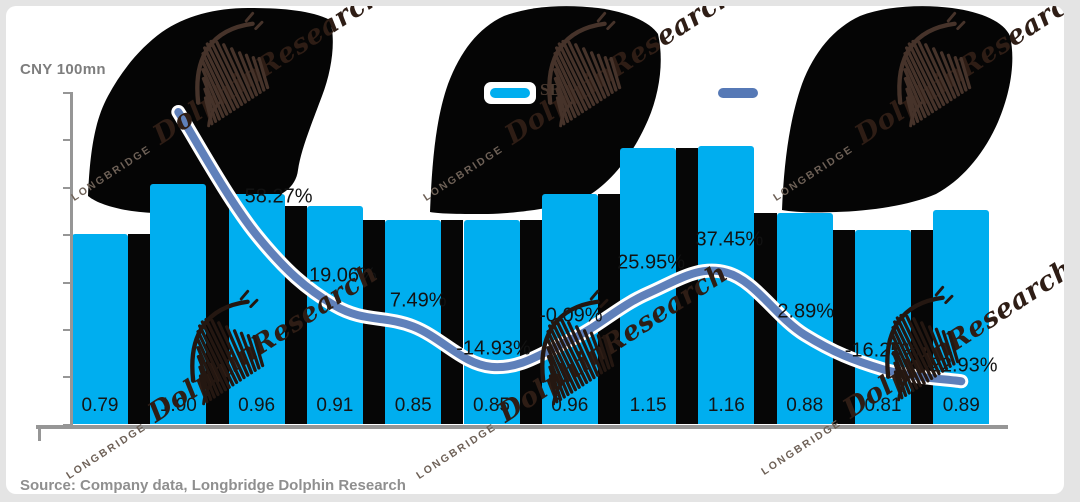 The width and height of the screenshot is (1080, 502). I want to click on yoy-label: 58.27%, so click(278, 196).